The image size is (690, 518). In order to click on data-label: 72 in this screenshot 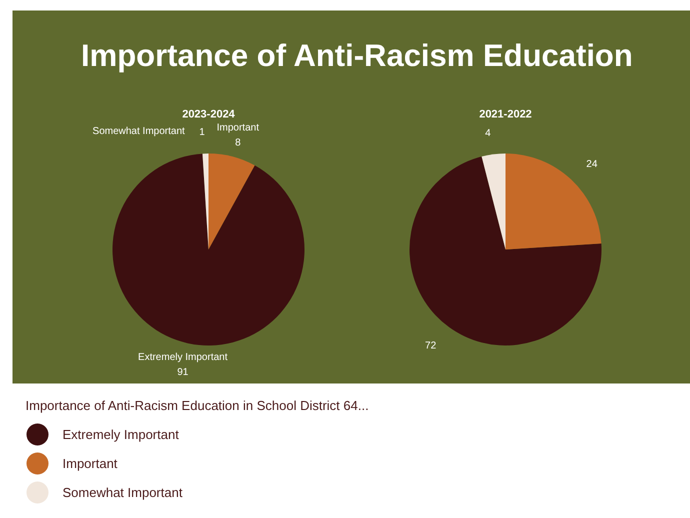, I will do `click(431, 346)`.